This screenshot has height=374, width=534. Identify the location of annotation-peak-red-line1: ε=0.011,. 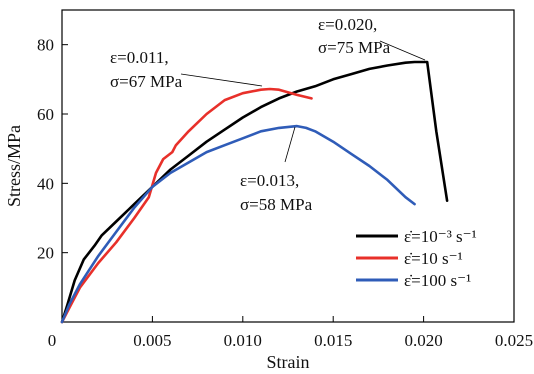
(139, 57).